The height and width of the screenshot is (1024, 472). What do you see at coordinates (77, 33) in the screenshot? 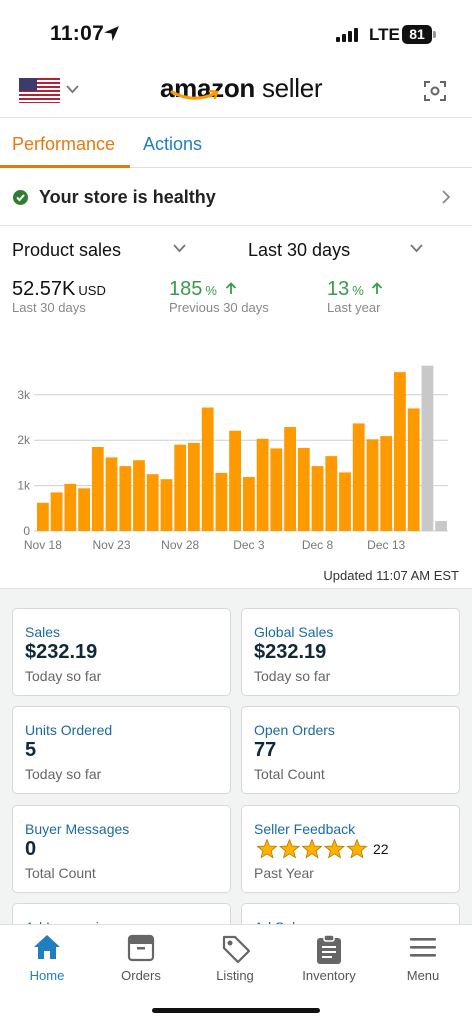
I see `clock: 11:07` at bounding box center [77, 33].